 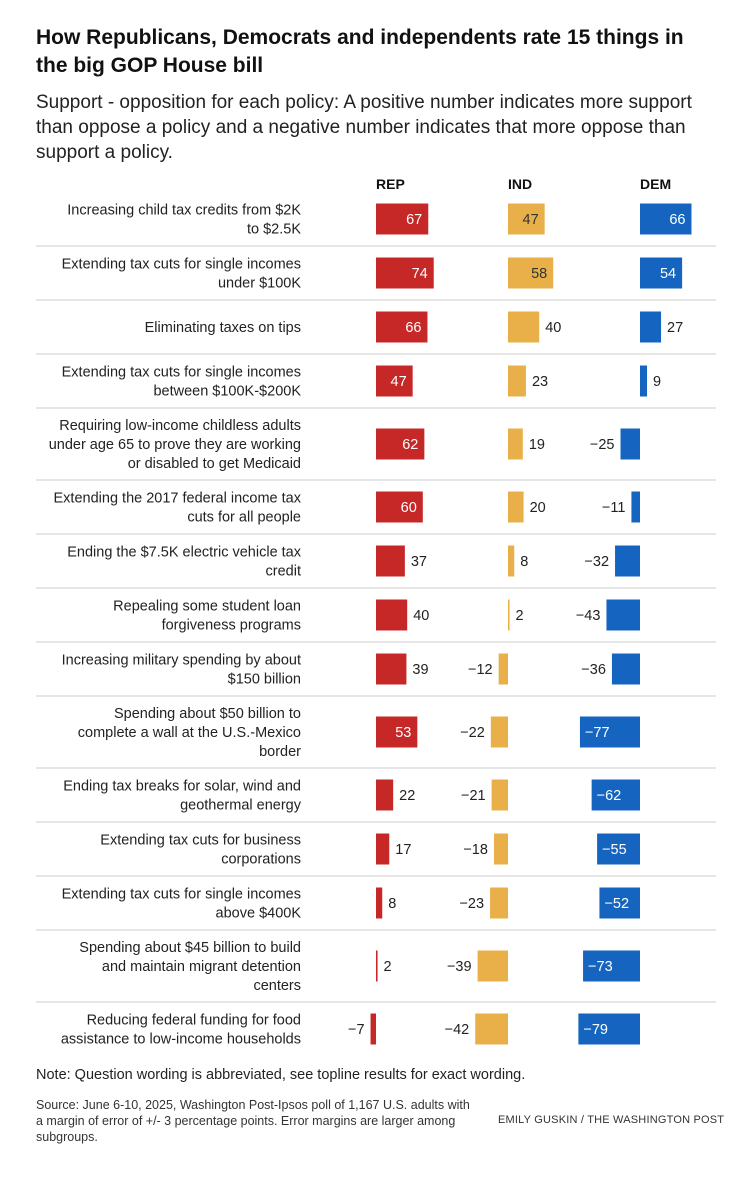 I want to click on row-label-line: to $2.5K, so click(x=274, y=230).